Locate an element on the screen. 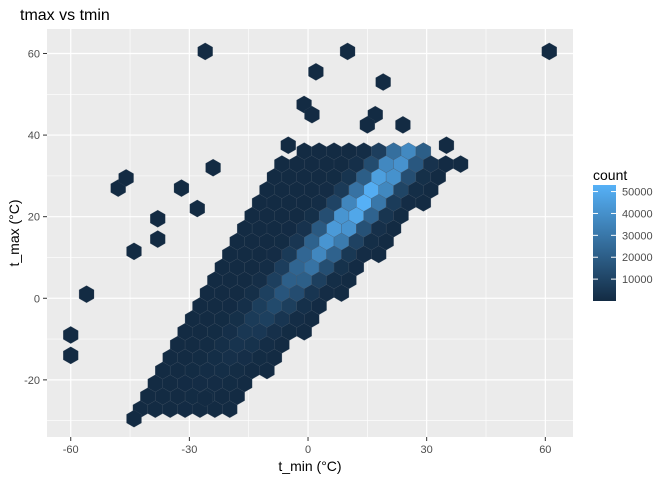 The height and width of the screenshot is (480, 672). y-tick-label: 20 is located at coordinates (34, 218).